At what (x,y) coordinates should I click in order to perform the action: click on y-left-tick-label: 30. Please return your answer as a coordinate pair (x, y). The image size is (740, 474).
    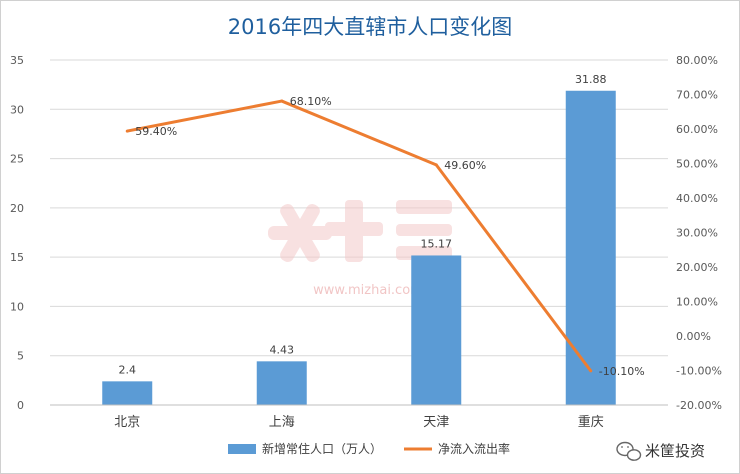
    Looking at the image, I should click on (17, 109).